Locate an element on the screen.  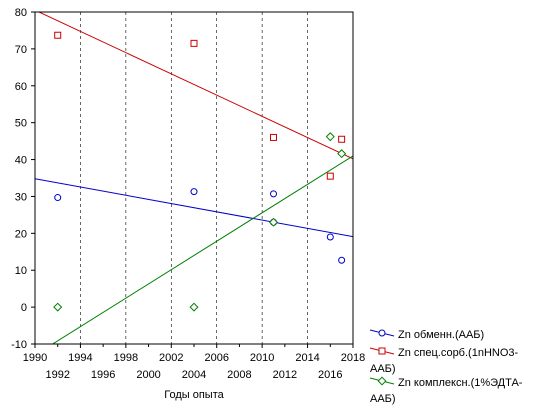
y-tick-label: 30 is located at coordinates (21, 197).